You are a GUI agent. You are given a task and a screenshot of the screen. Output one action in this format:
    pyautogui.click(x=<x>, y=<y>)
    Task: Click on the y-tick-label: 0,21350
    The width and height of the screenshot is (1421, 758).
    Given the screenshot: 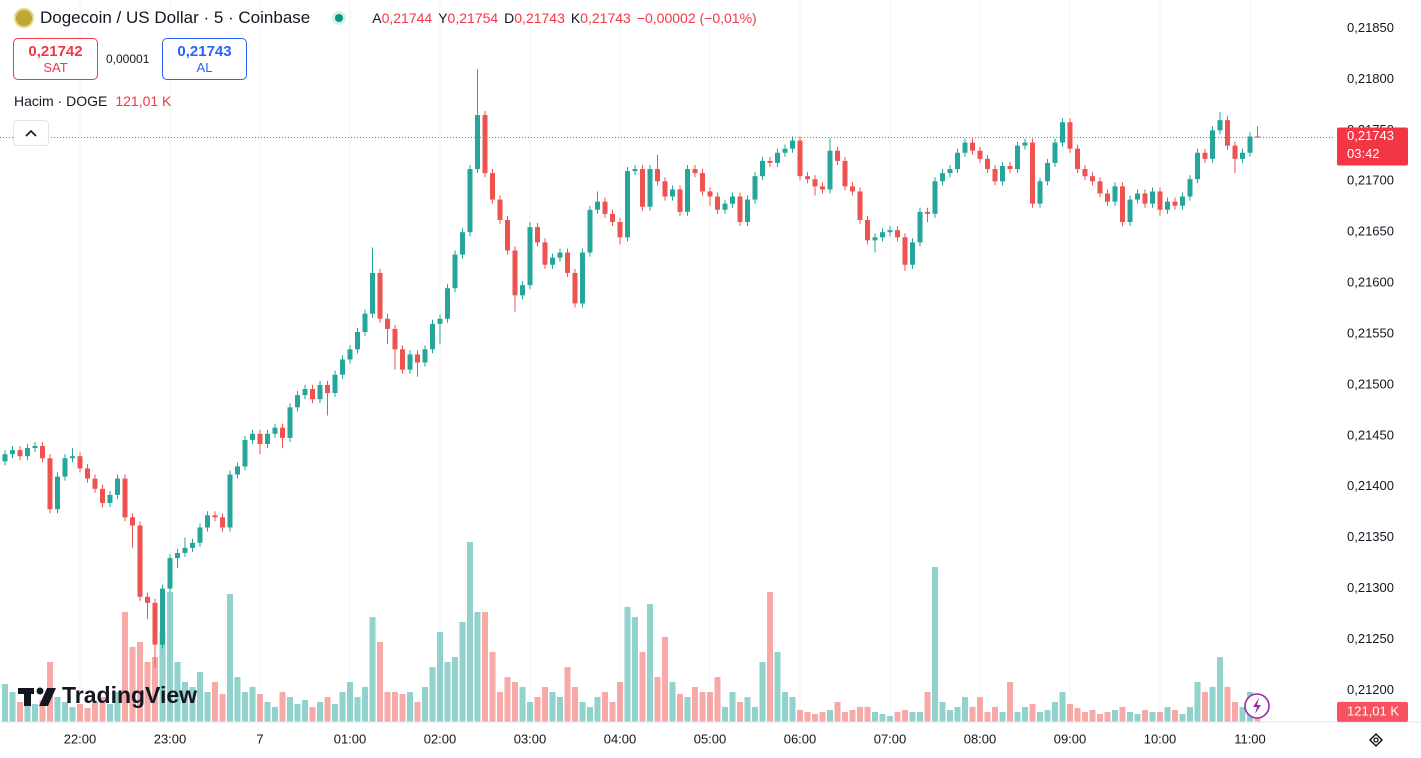 What is the action you would take?
    pyautogui.click(x=1370, y=536)
    